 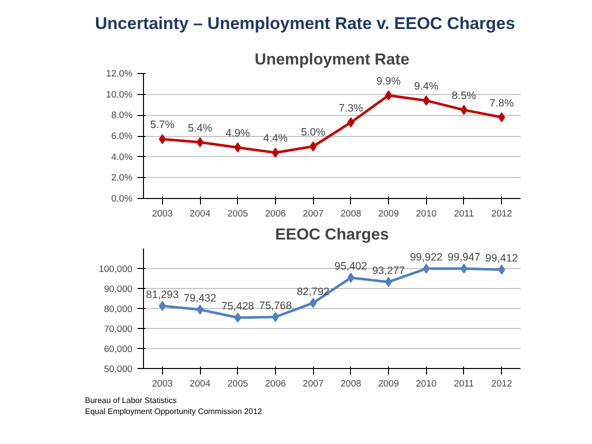 What do you see at coordinates (118, 369) in the screenshot?
I see `y-tick-label: 50,000` at bounding box center [118, 369].